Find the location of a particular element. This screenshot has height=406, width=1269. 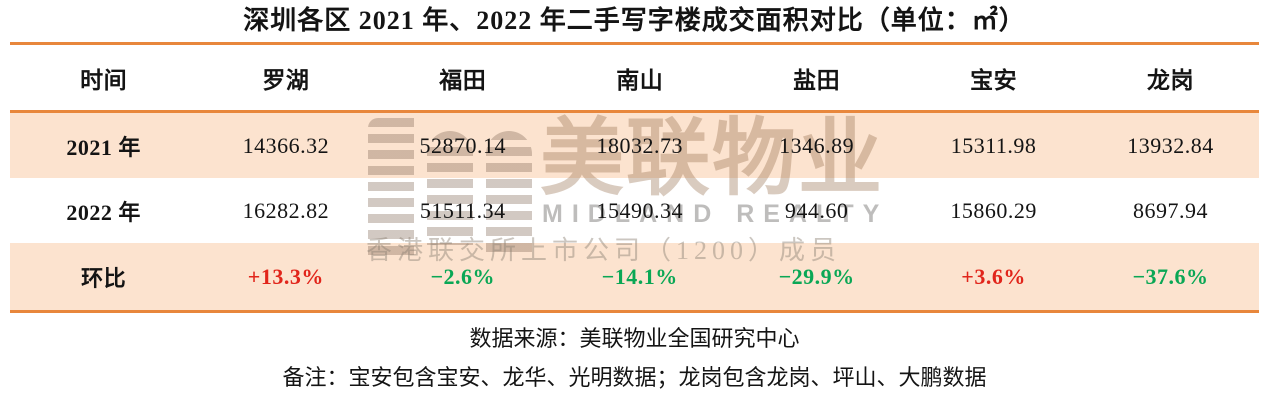

change-cell: −2.6% is located at coordinates (463, 276).